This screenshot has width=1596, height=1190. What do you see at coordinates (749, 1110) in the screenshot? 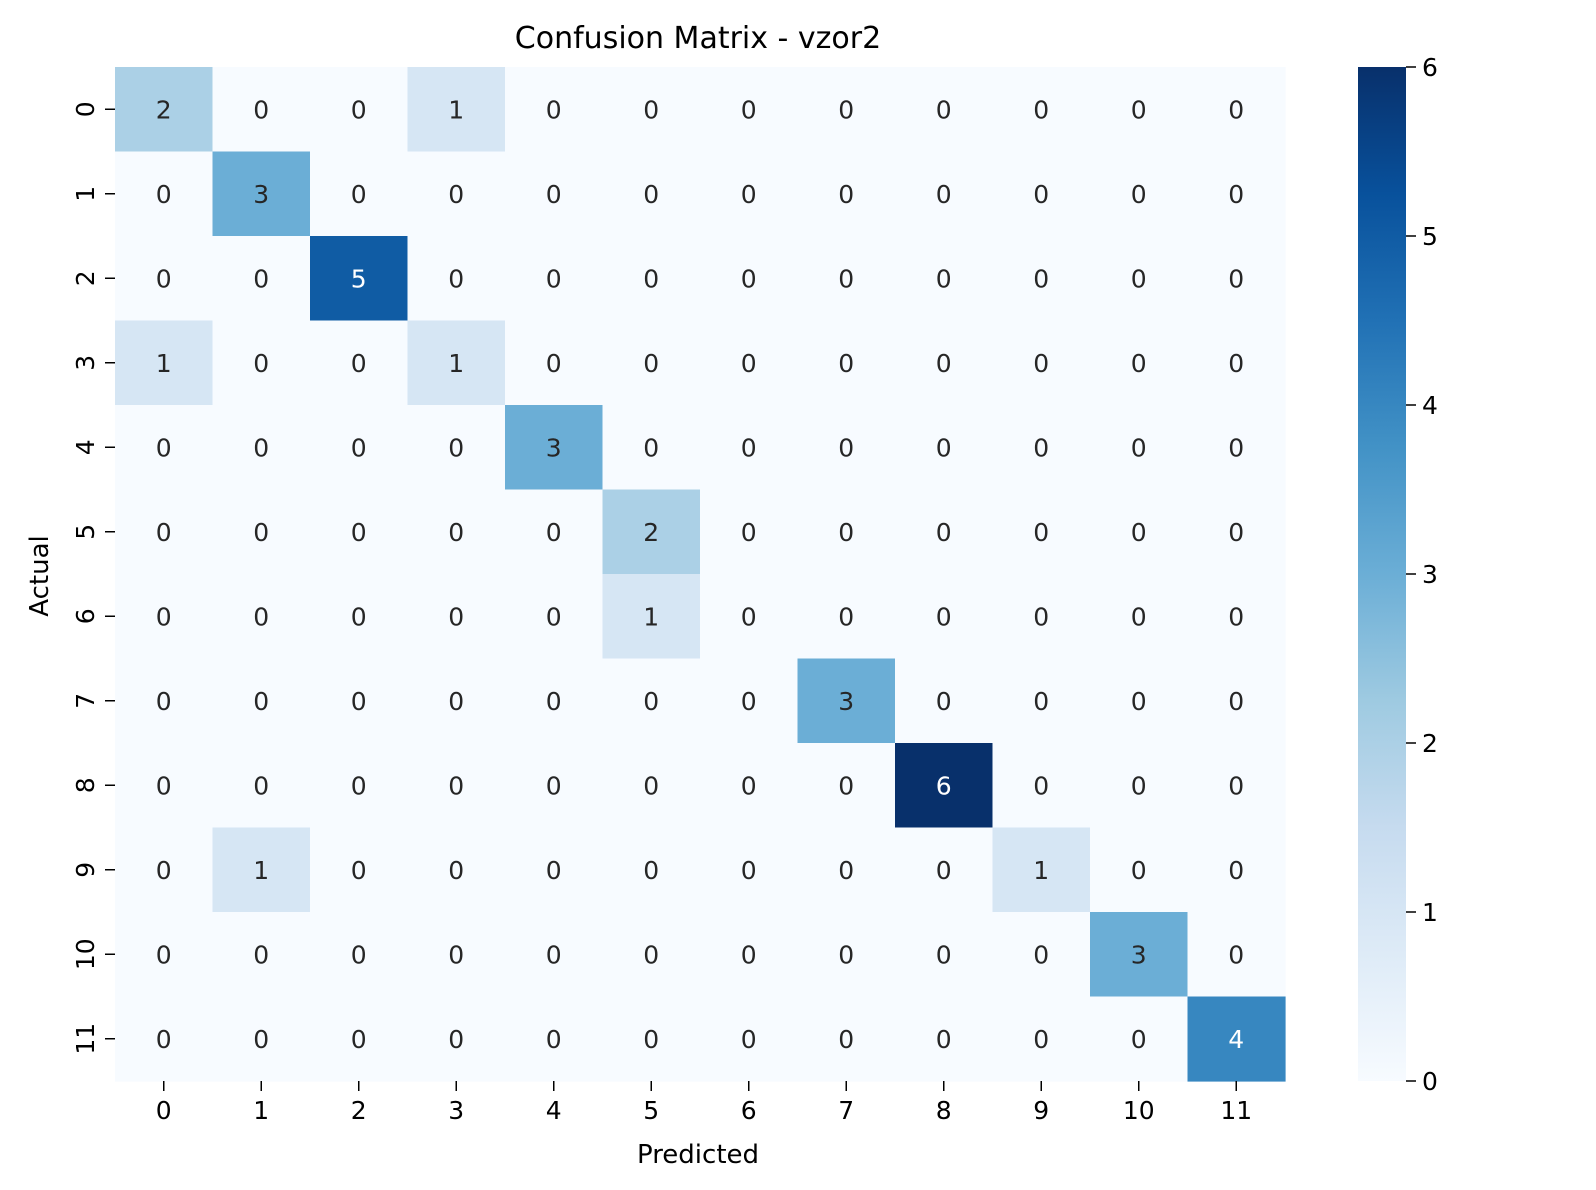
I see `x-tick-label: 6` at bounding box center [749, 1110].